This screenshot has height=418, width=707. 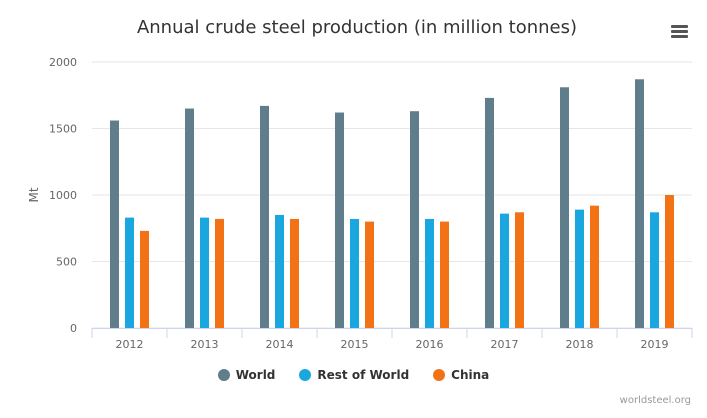 I want to click on legend-label: Rest of World, so click(x=363, y=375).